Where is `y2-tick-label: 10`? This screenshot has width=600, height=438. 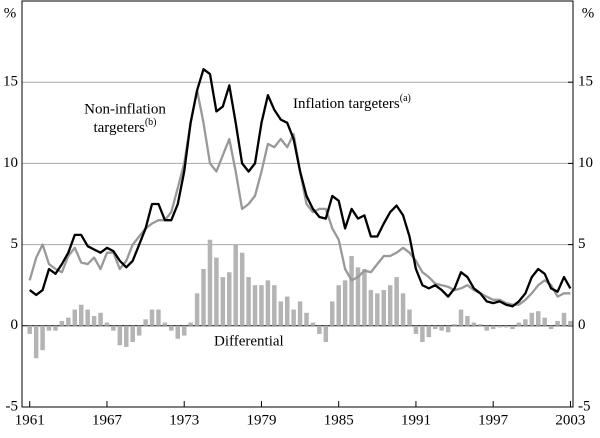 y2-tick-label: 10 is located at coordinates (585, 163).